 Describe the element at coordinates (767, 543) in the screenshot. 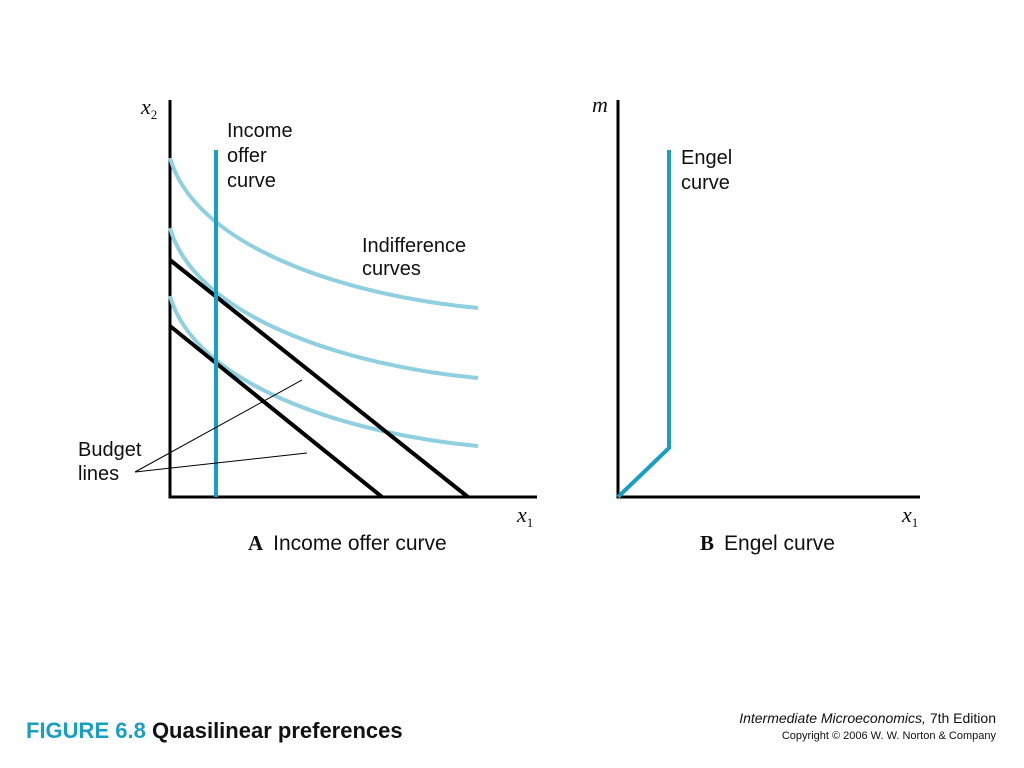

I see `panel-b-title: B Engel curve` at that location.